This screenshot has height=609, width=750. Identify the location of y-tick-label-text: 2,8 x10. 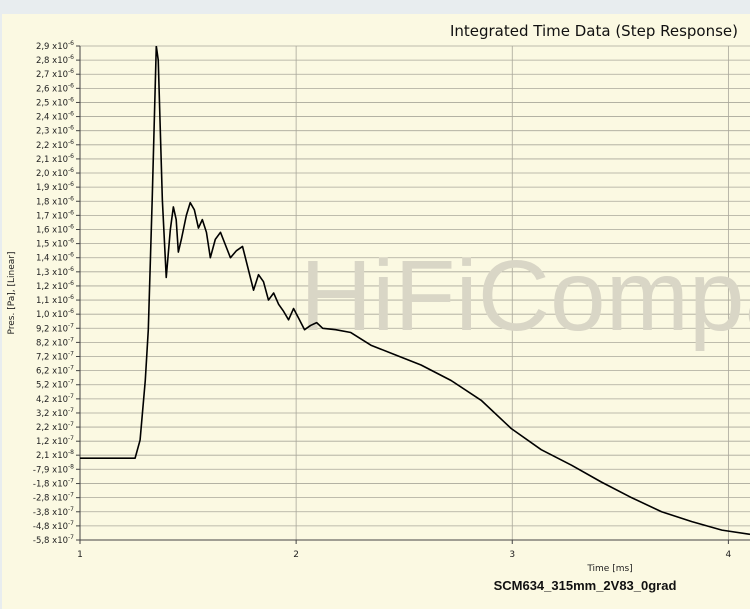
(52, 61).